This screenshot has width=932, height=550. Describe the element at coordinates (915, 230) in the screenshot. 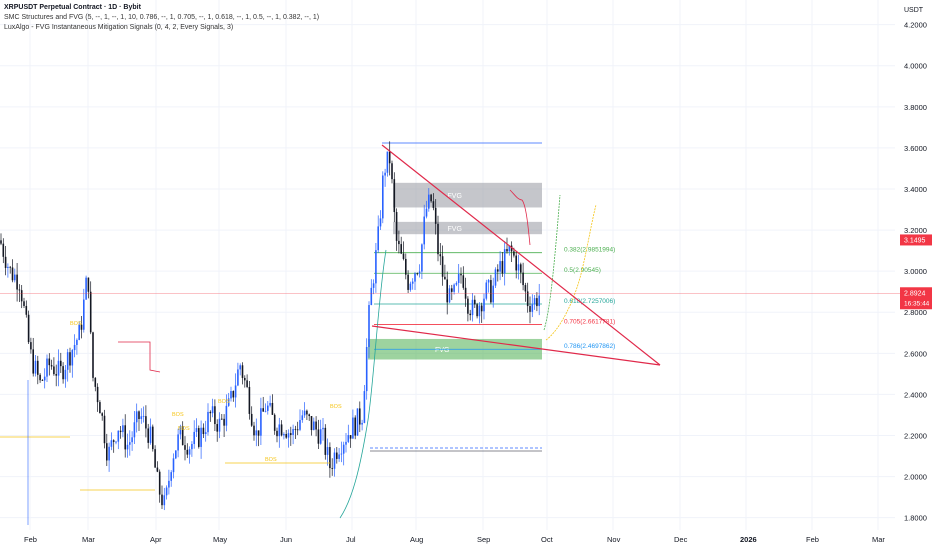

I see `price-tick-label: 3.2000` at that location.